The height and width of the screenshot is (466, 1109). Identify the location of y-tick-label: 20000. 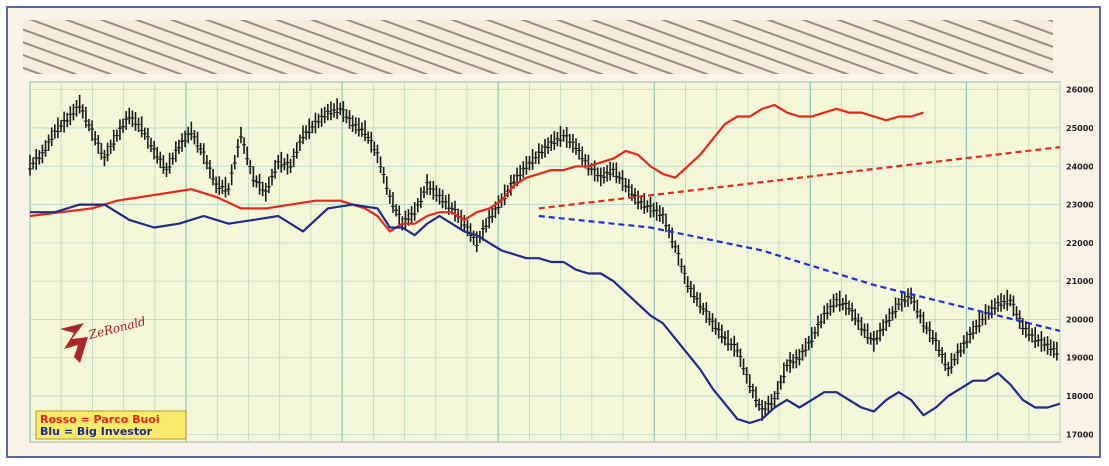
(1079, 319).